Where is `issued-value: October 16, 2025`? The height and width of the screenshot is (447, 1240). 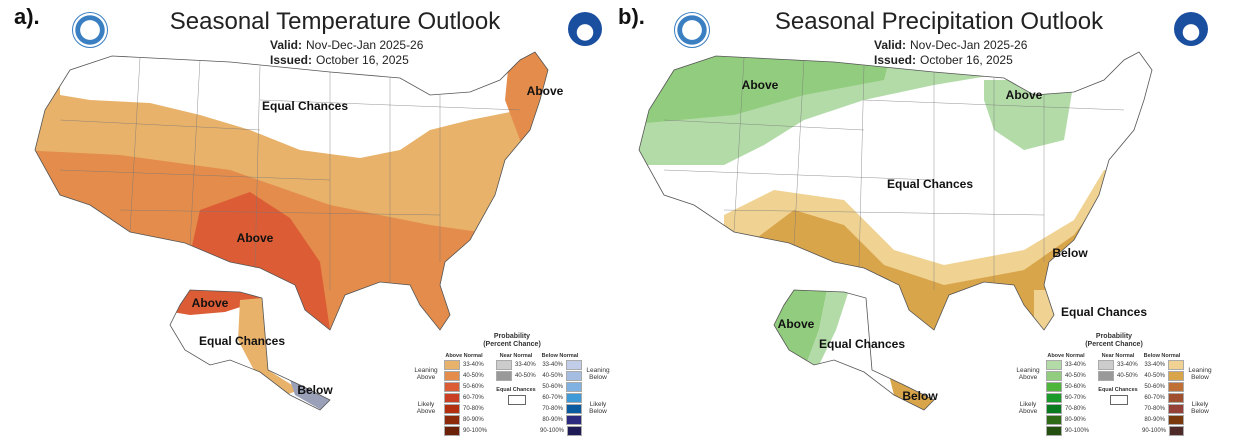 issued-value: October 16, 2025 is located at coordinates (362, 60).